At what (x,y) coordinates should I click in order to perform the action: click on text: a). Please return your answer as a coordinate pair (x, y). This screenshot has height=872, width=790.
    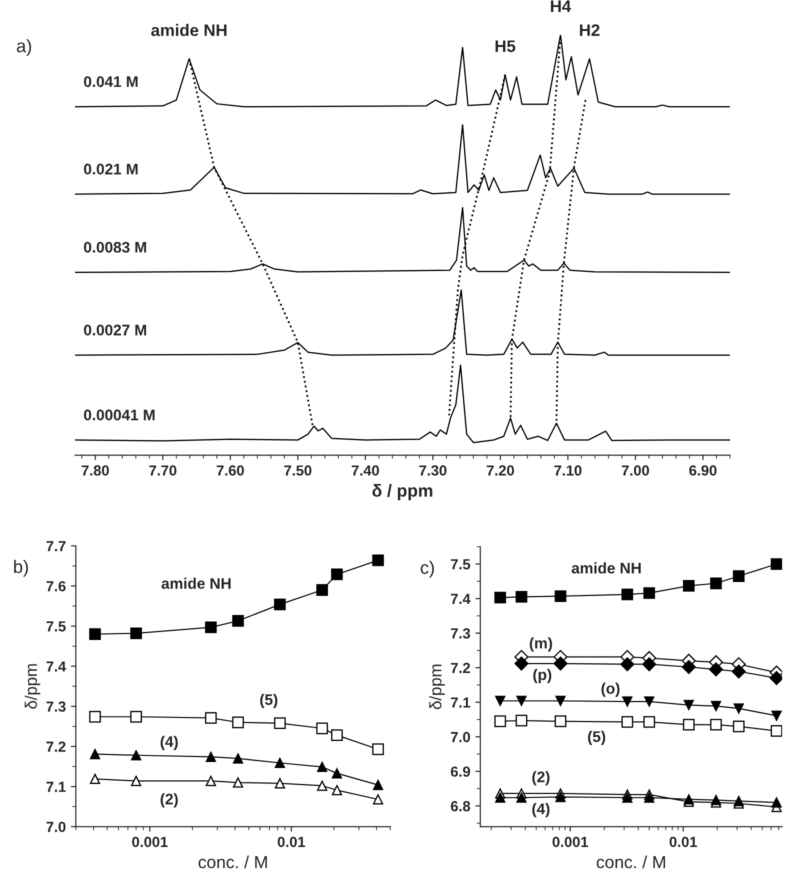
    Looking at the image, I should click on (24, 47).